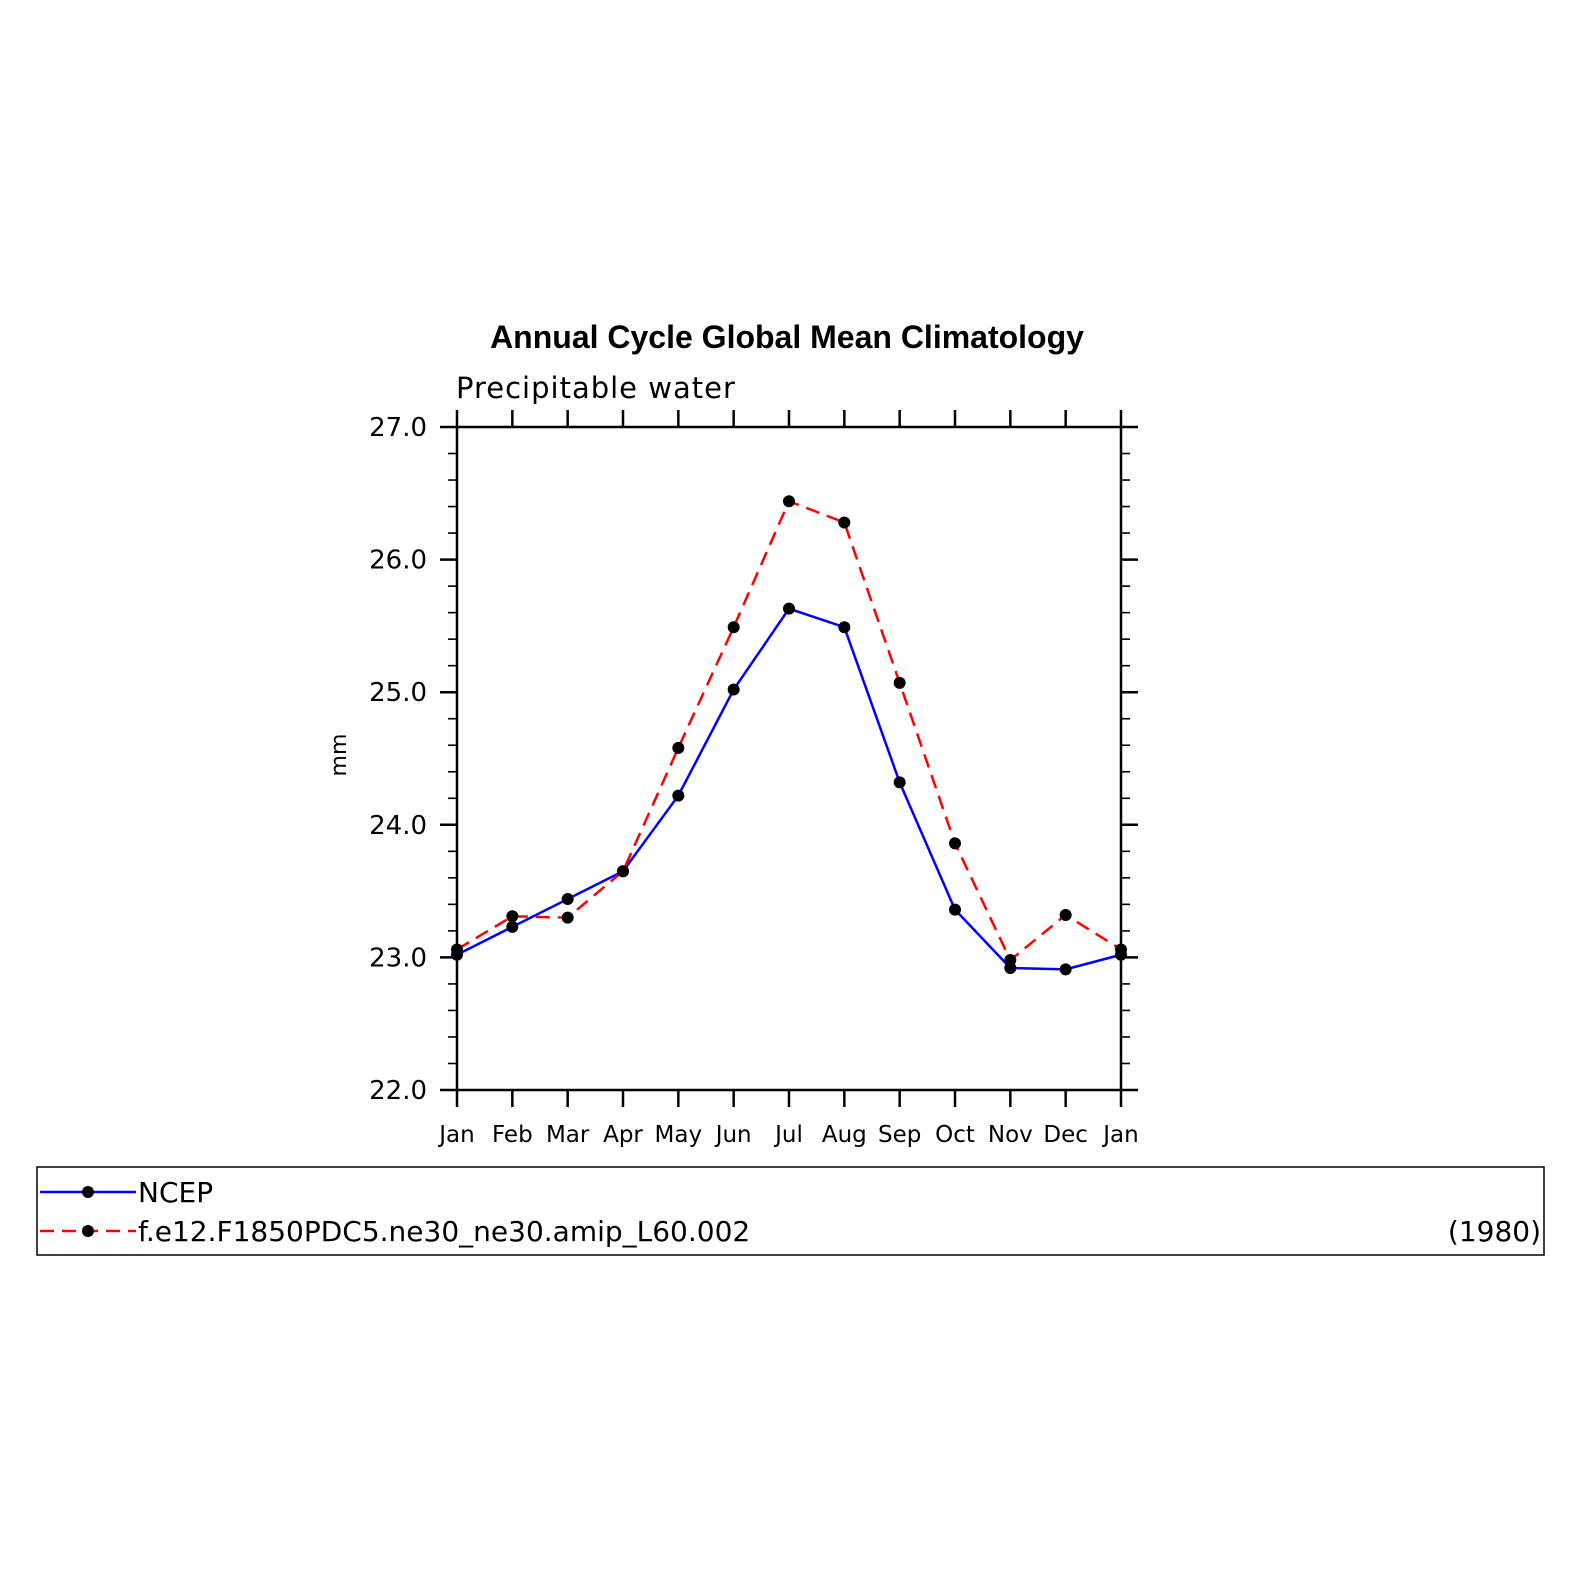  Describe the element at coordinates (398, 561) in the screenshot. I see `y-tick-label: 26.0` at that location.